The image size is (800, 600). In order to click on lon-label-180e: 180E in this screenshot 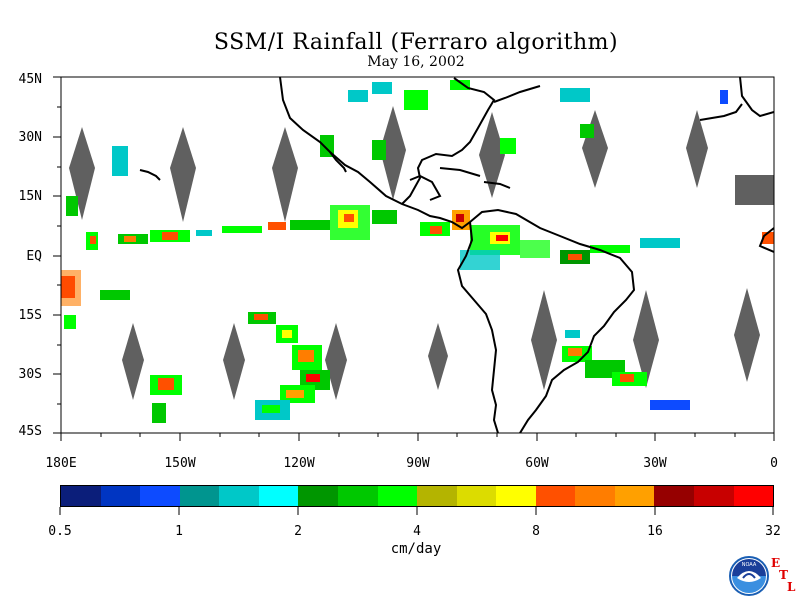, I will do `click(61, 463)`.